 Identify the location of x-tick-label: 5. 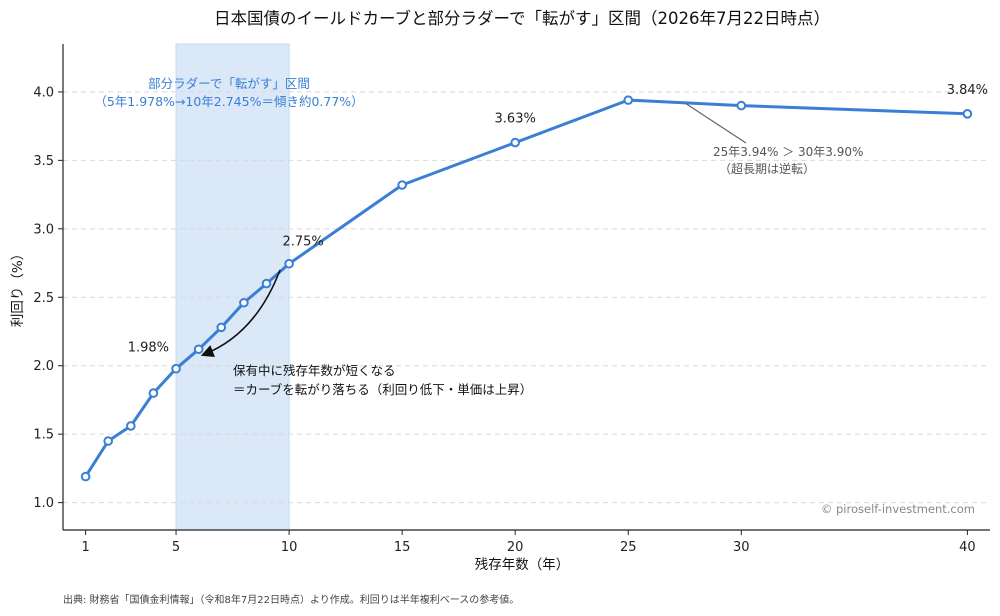
(176, 547).